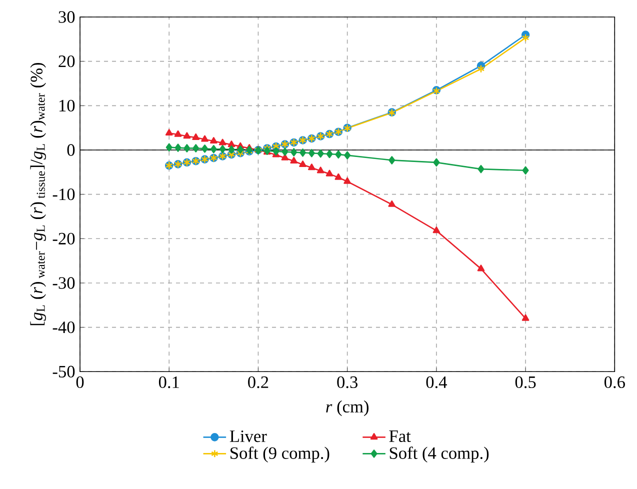 This screenshot has height=489, width=637. What do you see at coordinates (280, 454) in the screenshot?
I see `legend-label: Soft (9 comp.)` at bounding box center [280, 454].